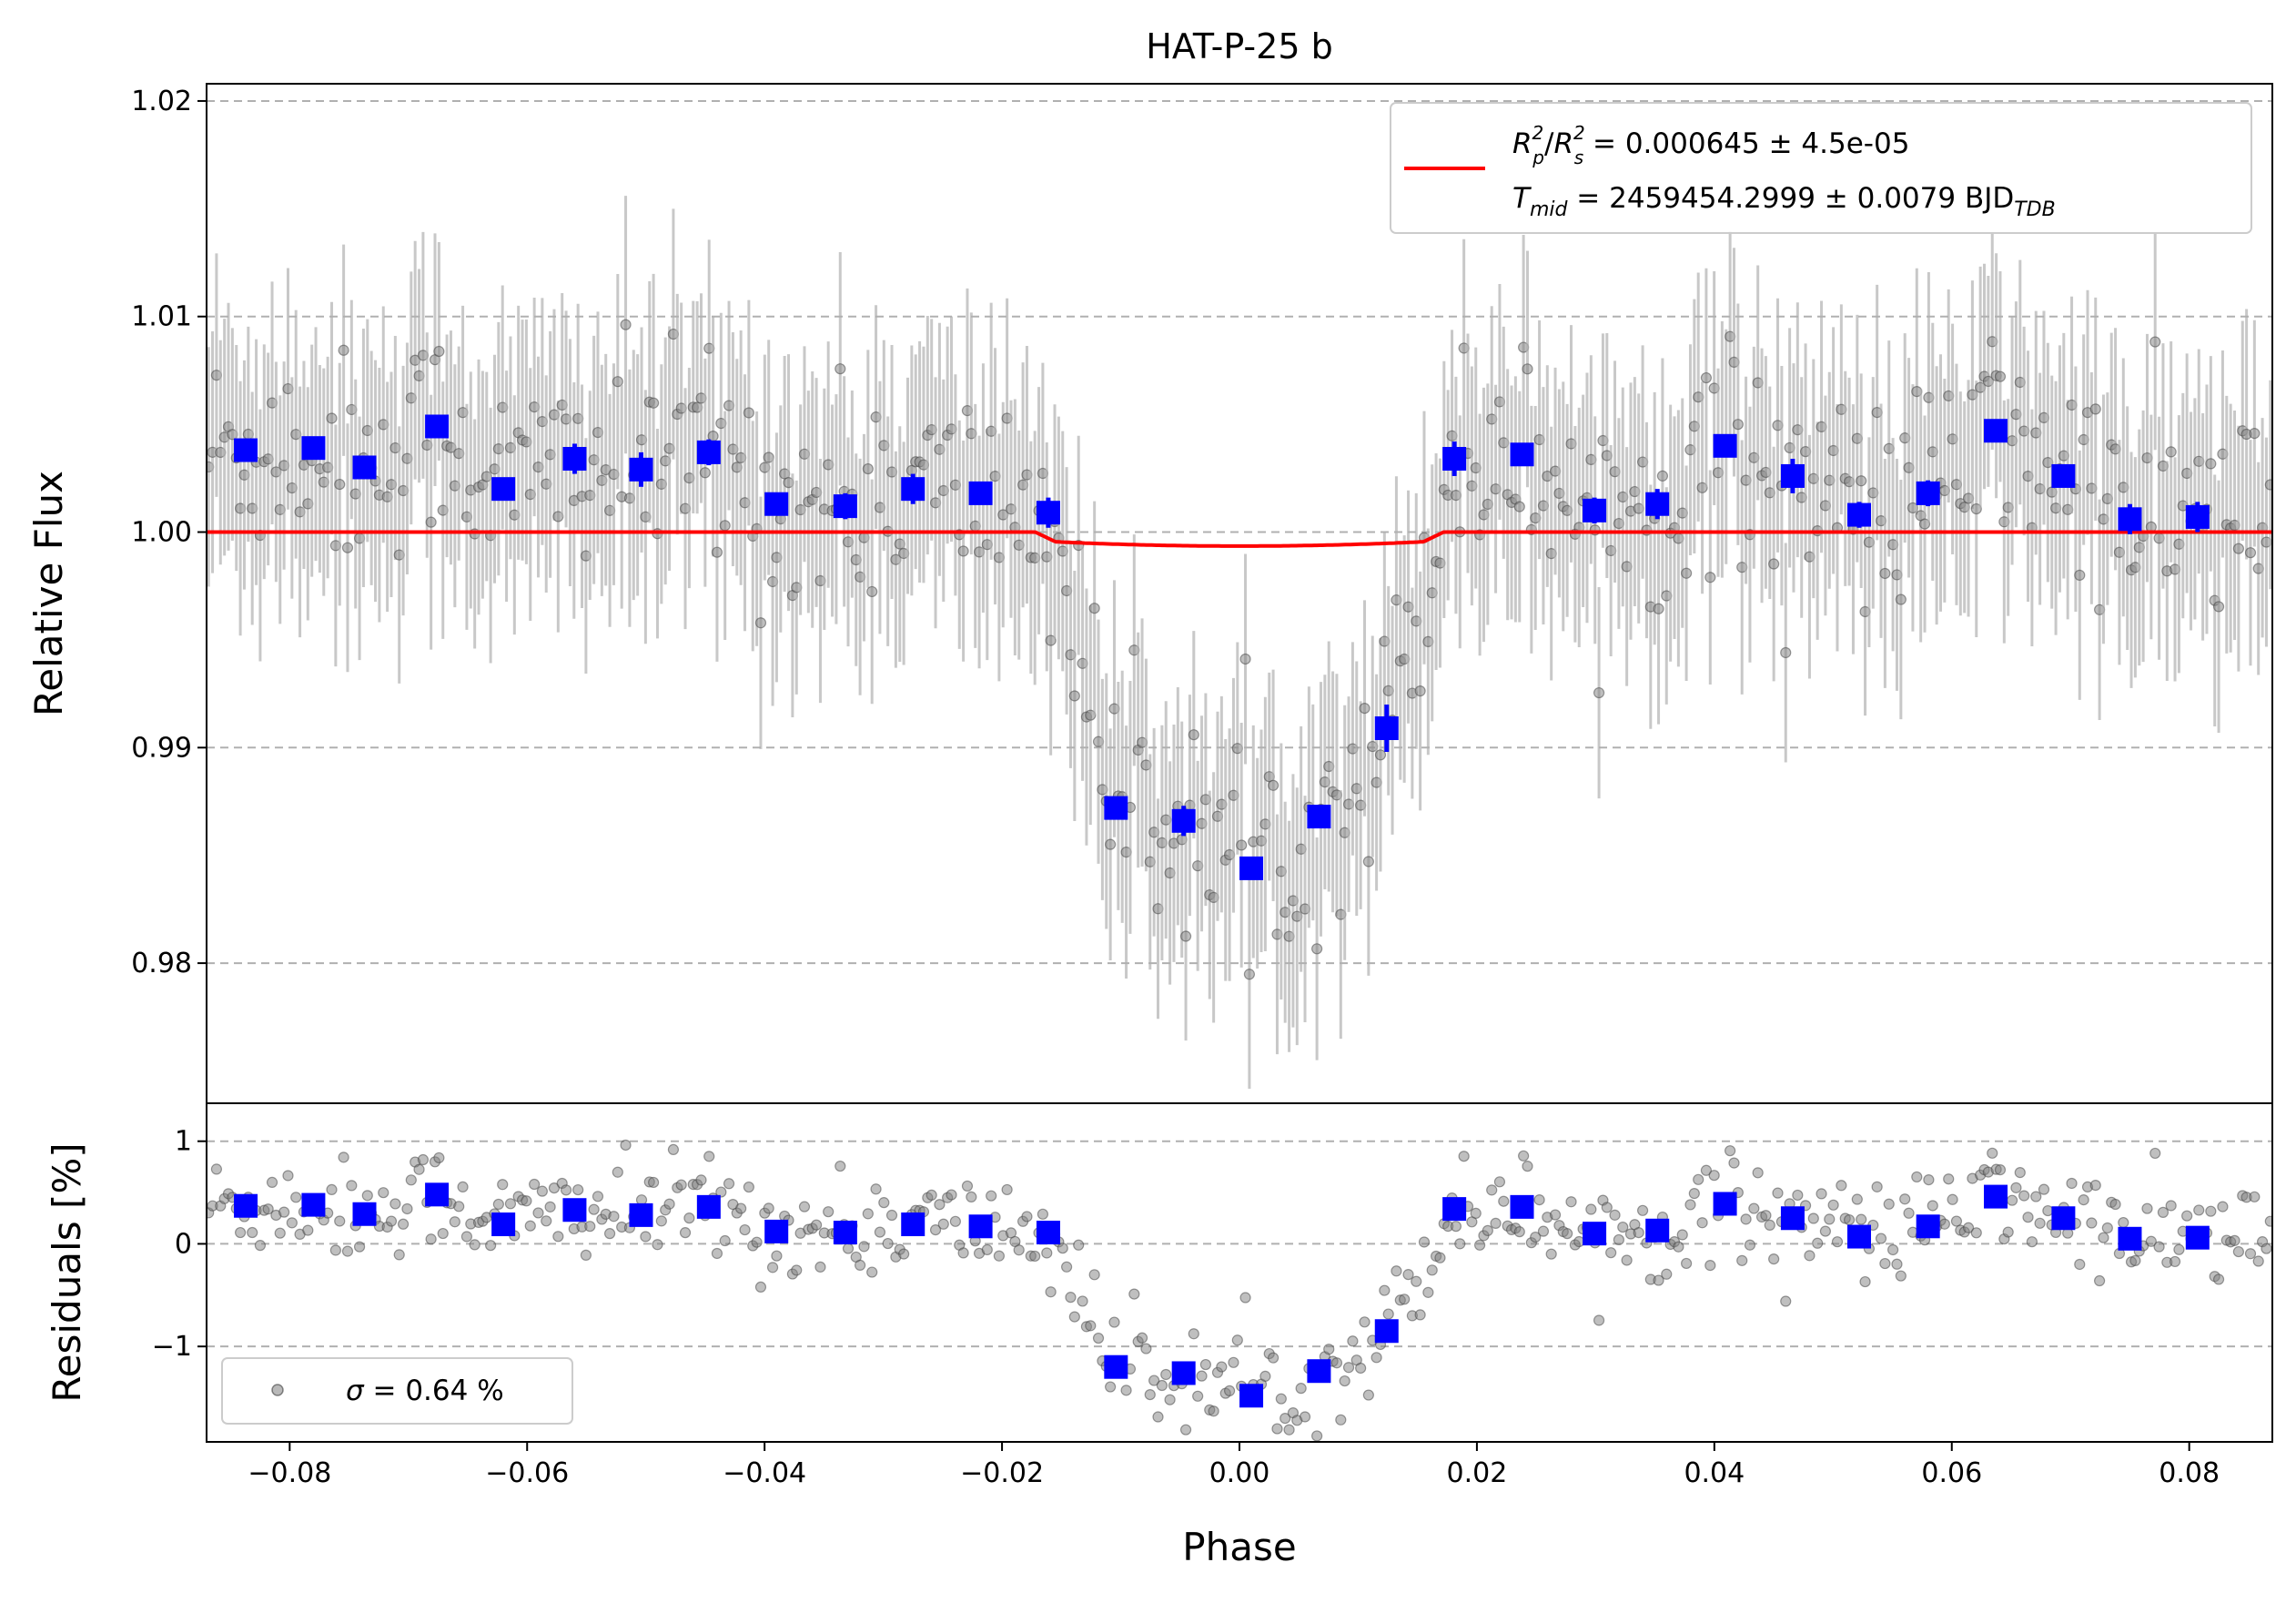 Image resolution: width=2296 pixels, height=1603 pixels. What do you see at coordinates (1234, 1465) in the screenshot?
I see `residual-x-ticks: −0.08 −0.06 −0.04 −0.02 0.00 0.02 0.04 0.06 0.08` at bounding box center [1234, 1465].